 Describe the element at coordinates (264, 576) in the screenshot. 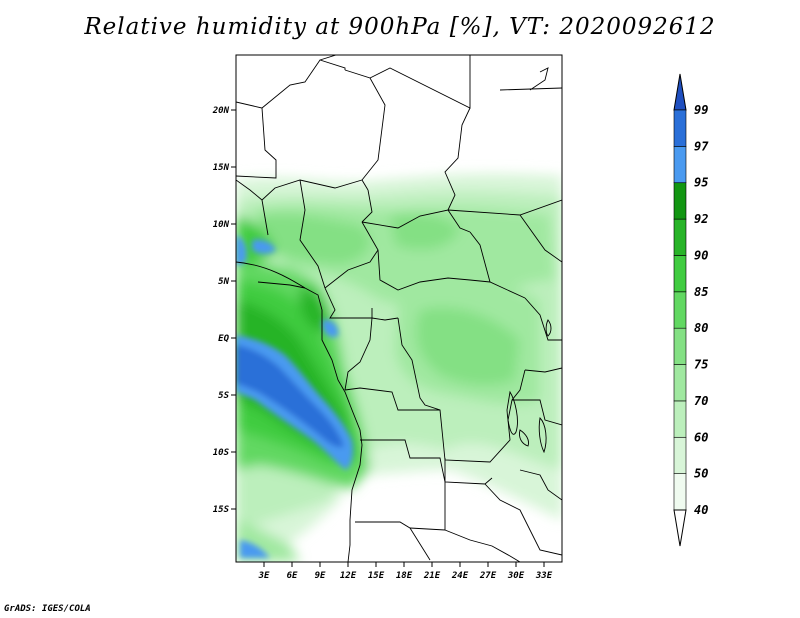

I see `lon-tick-label: 3E` at that location.